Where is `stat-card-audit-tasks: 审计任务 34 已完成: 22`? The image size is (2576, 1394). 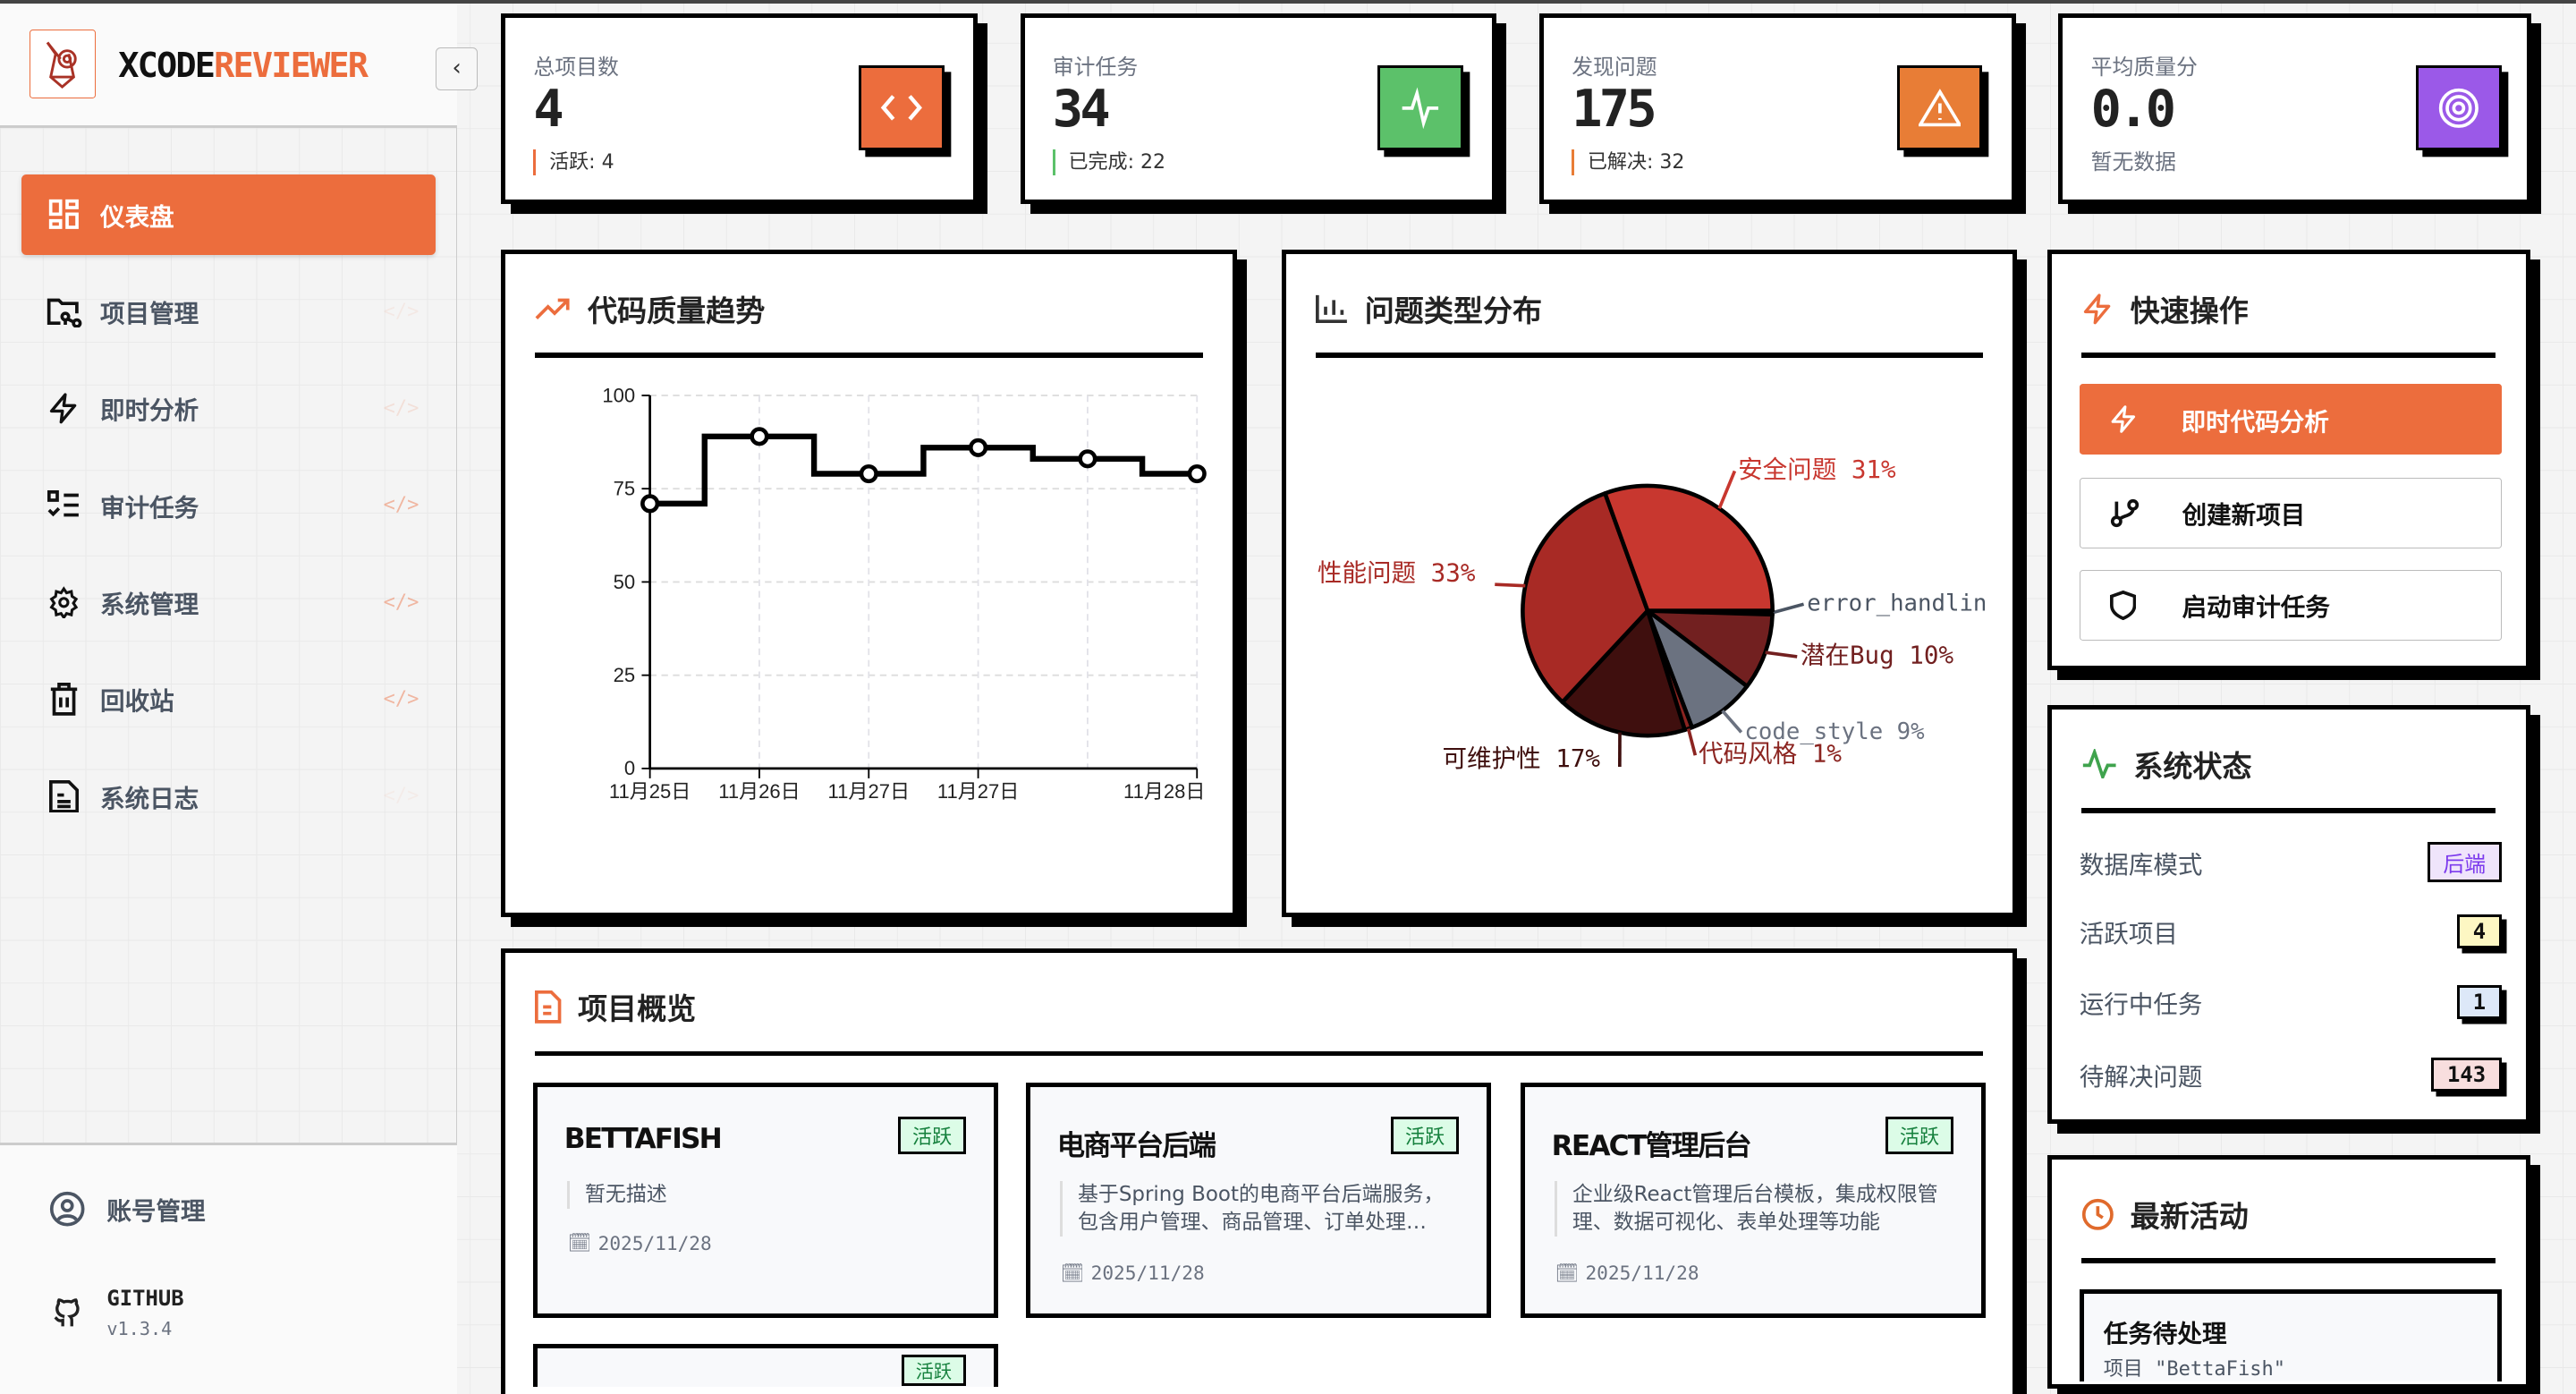 stat-card-audit-tasks: 审计任务 34 已完成: 22 is located at coordinates (1258, 108).